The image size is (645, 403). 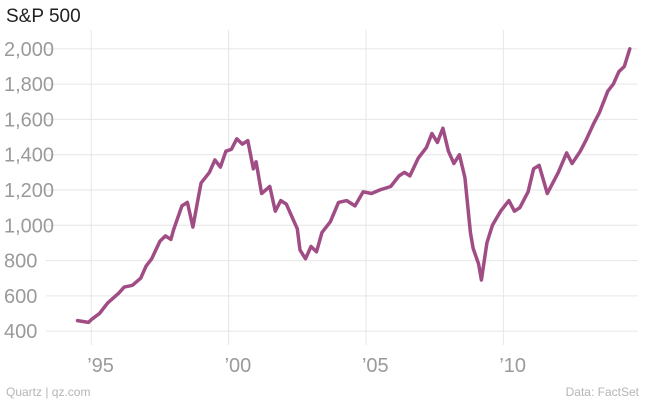 What do you see at coordinates (29, 156) in the screenshot?
I see `y-tick-label: 1,400` at bounding box center [29, 156].